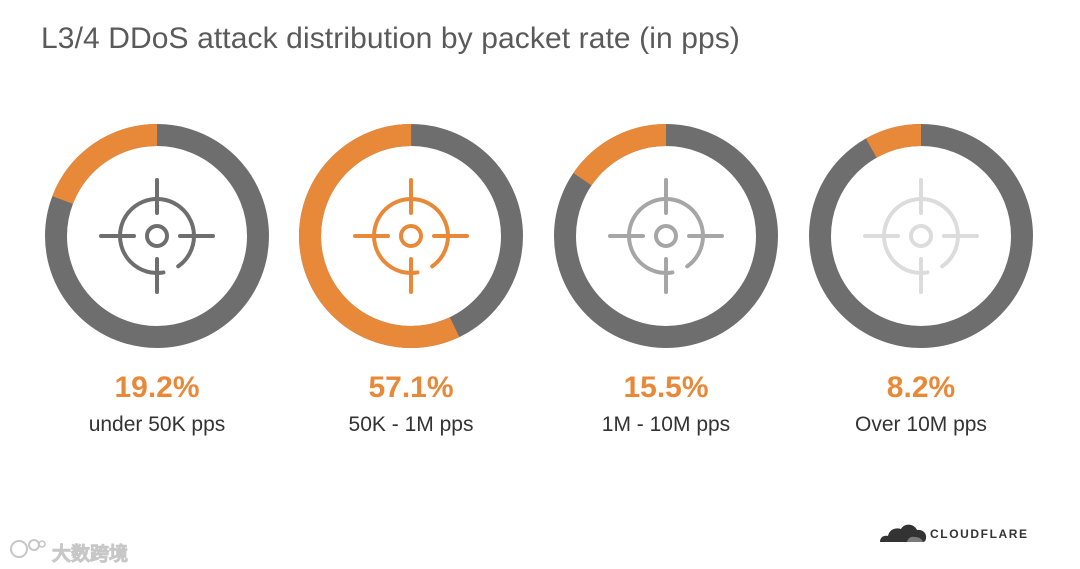 The height and width of the screenshot is (569, 1080). What do you see at coordinates (411, 424) in the screenshot?
I see `category-label: 50K - 1M pps` at bounding box center [411, 424].